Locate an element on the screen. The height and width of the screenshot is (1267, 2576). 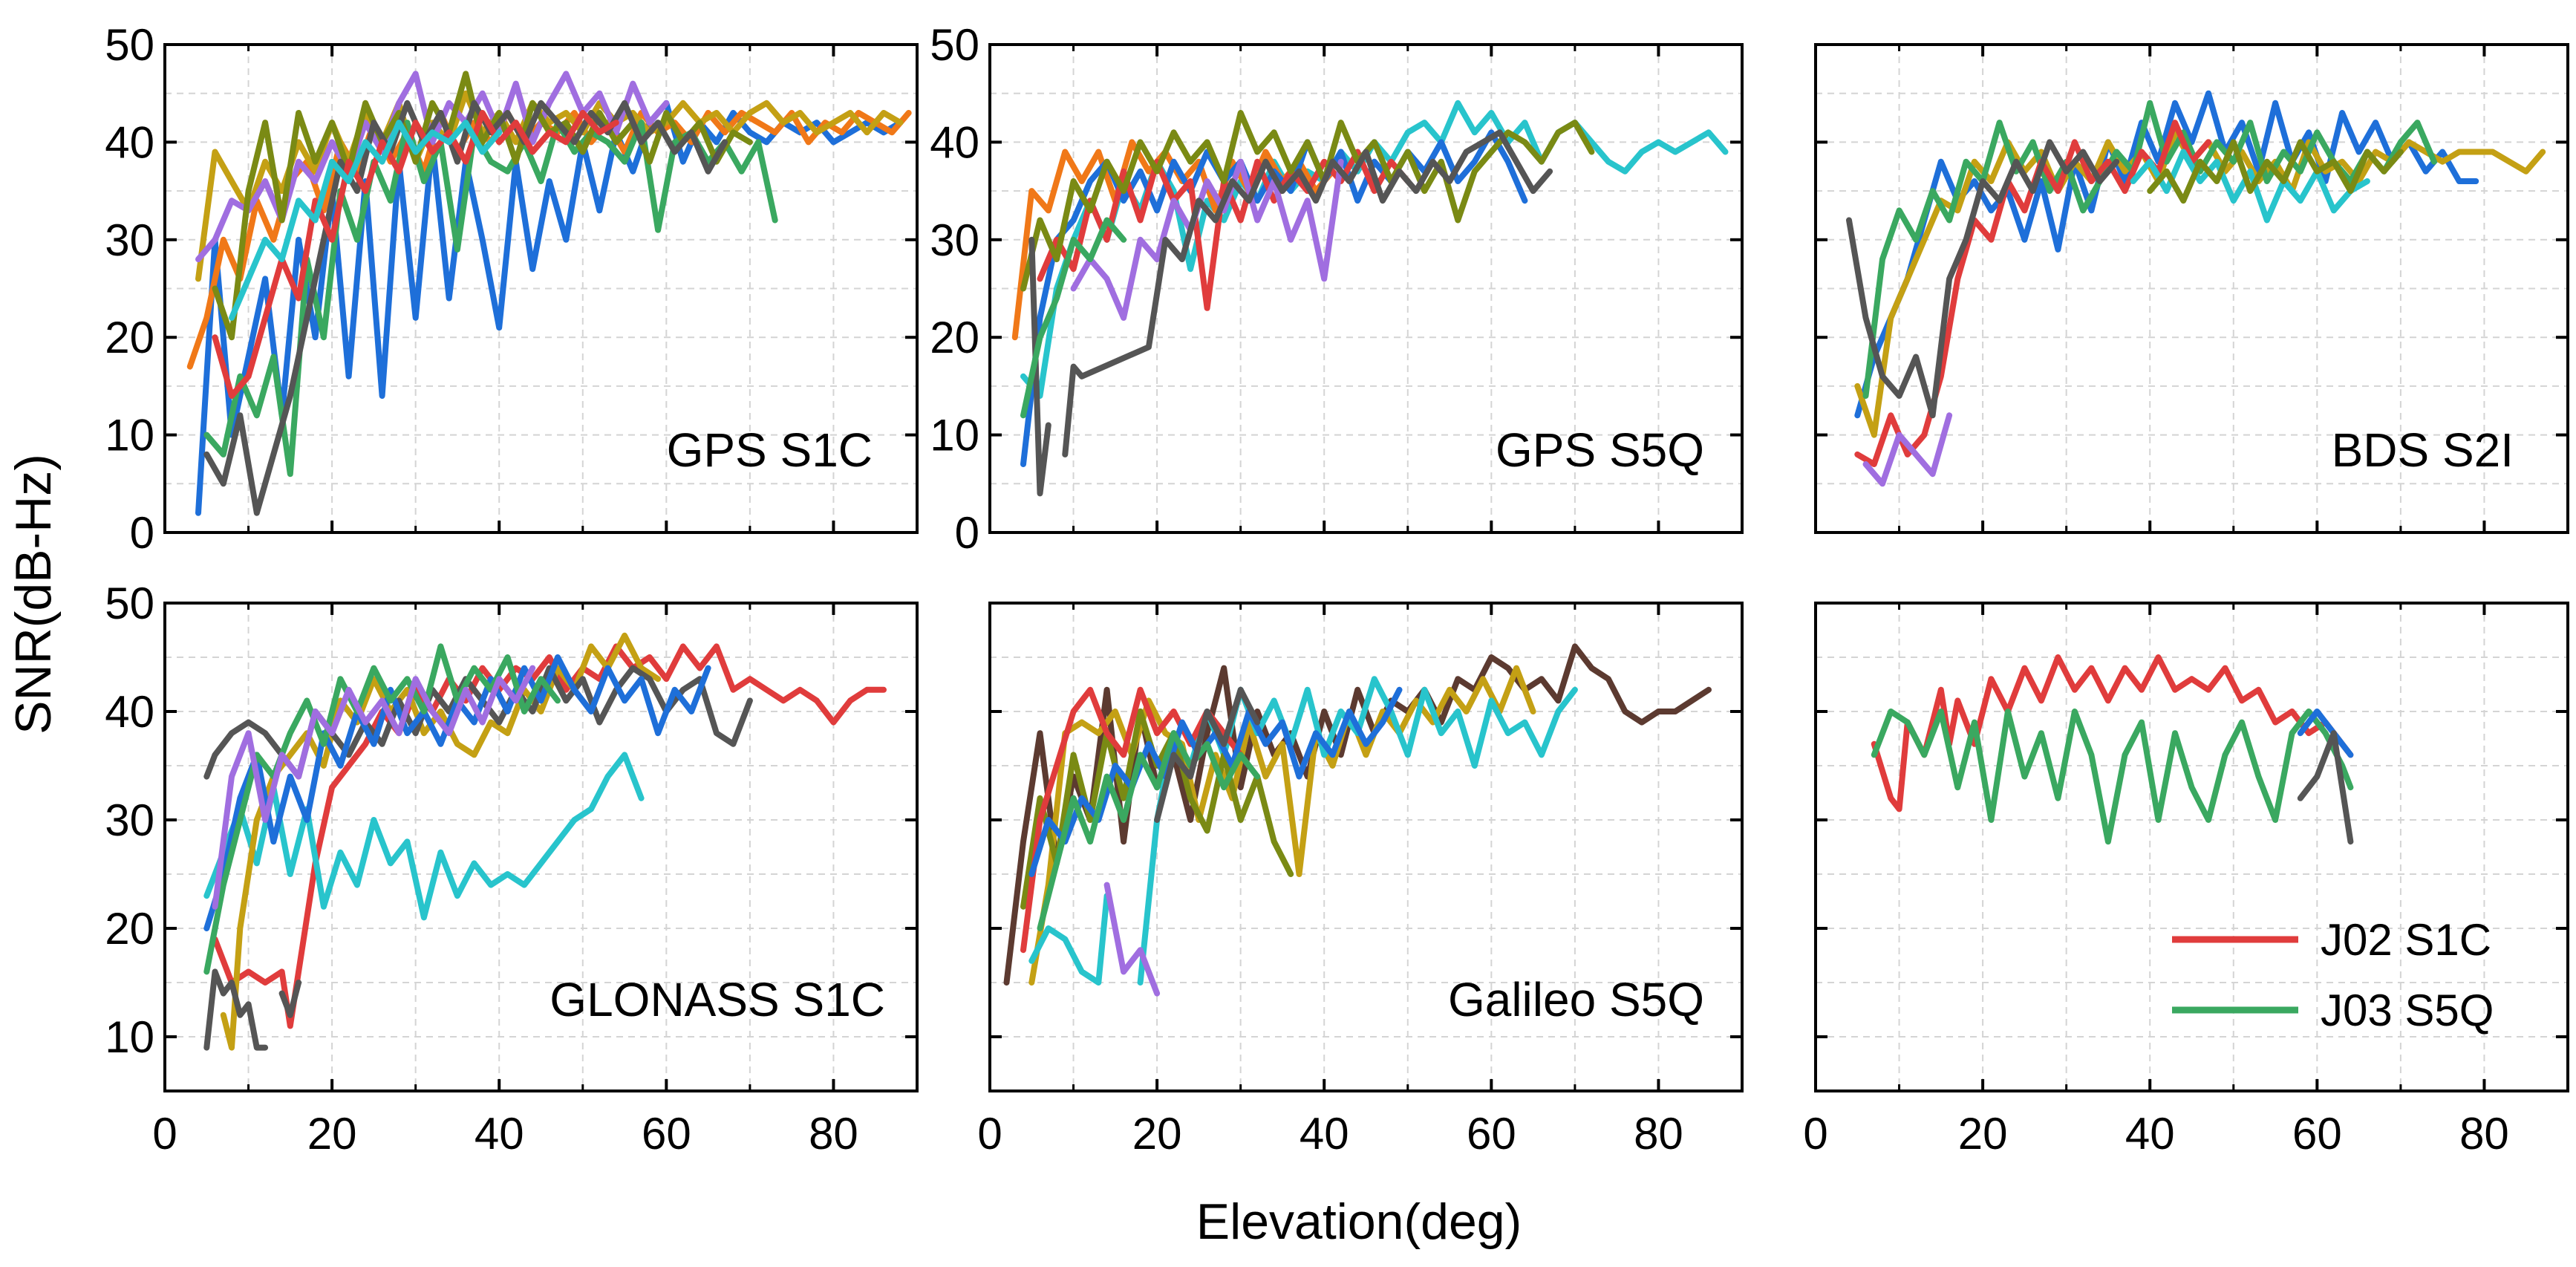
panel-label: GPS S1C is located at coordinates (770, 450).